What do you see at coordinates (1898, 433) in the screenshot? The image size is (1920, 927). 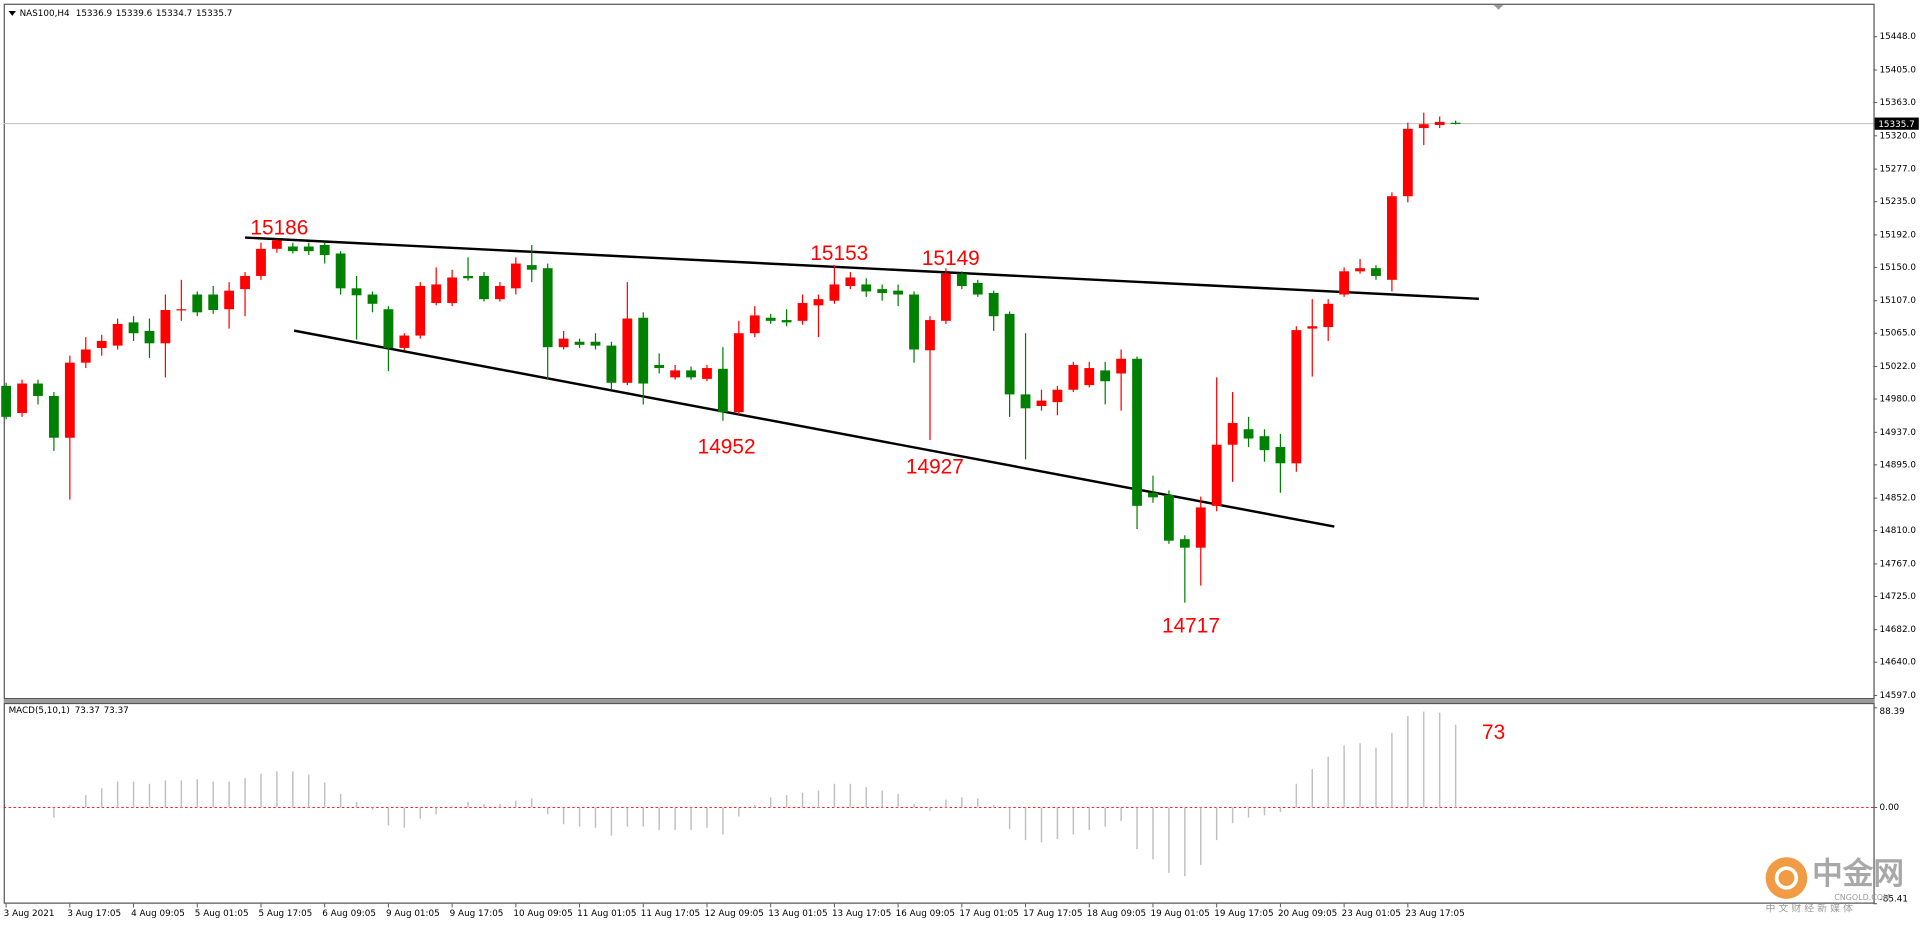 I see `y-tick-label: 14937.0` at bounding box center [1898, 433].